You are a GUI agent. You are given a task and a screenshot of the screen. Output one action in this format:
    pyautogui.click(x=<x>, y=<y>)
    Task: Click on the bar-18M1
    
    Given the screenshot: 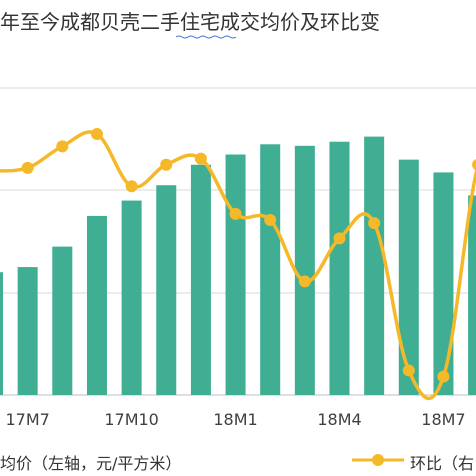 What is the action you would take?
    pyautogui.click(x=235, y=274)
    